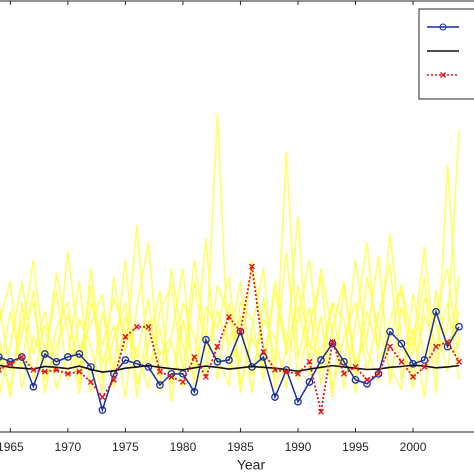 The width and height of the screenshot is (474, 474). I want to click on x-tick-label: 1990, so click(298, 447).